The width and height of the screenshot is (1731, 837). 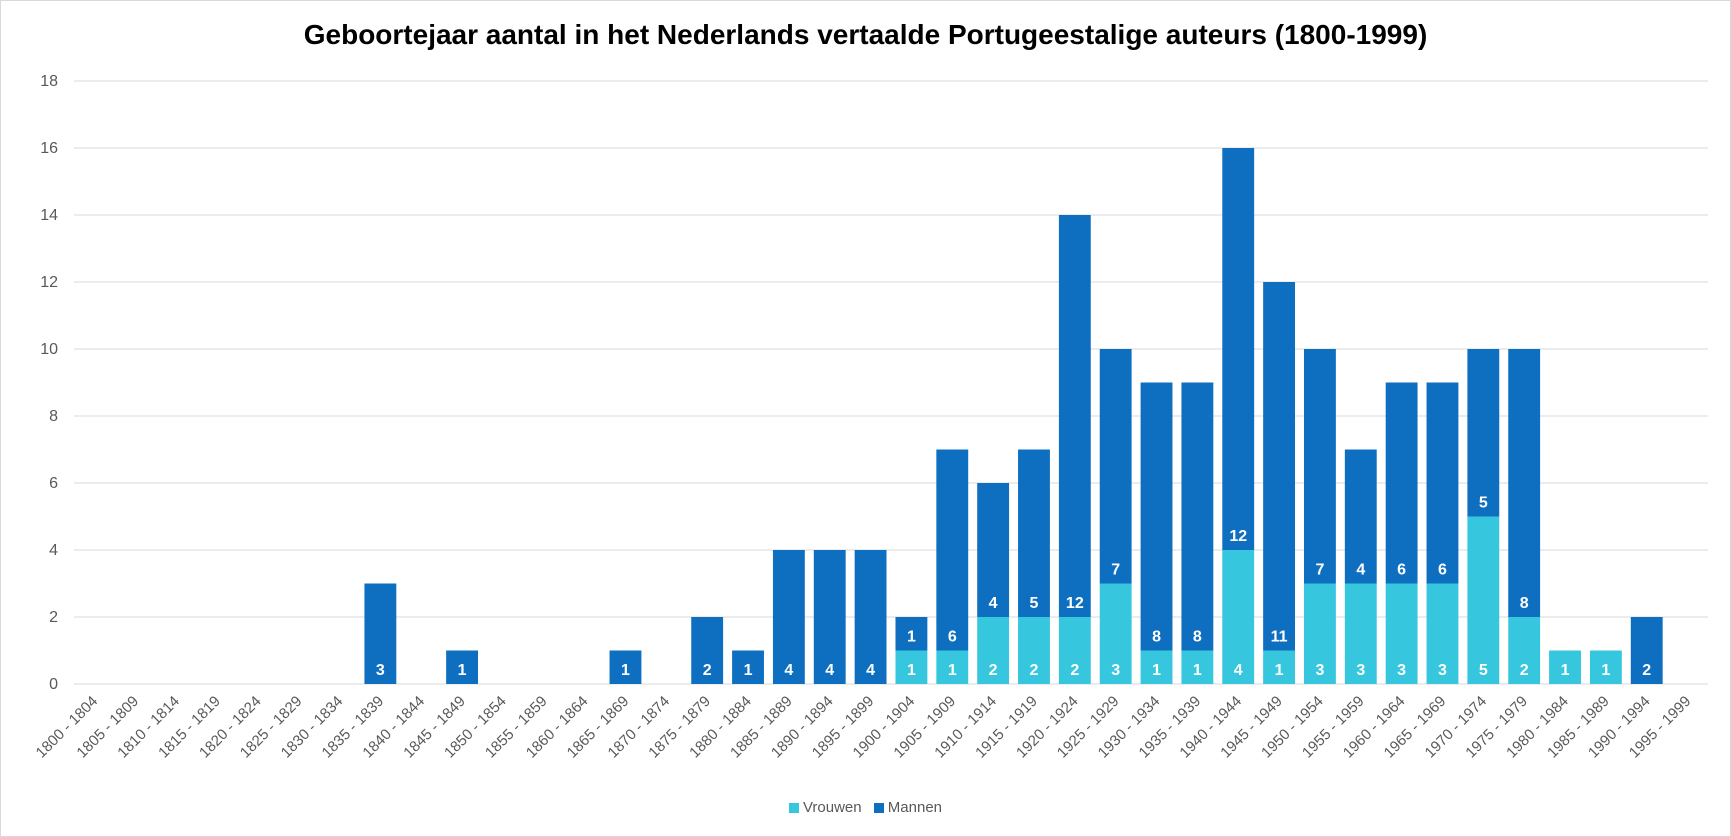 What do you see at coordinates (53, 483) in the screenshot?
I see `y-tick-label-6: 6` at bounding box center [53, 483].